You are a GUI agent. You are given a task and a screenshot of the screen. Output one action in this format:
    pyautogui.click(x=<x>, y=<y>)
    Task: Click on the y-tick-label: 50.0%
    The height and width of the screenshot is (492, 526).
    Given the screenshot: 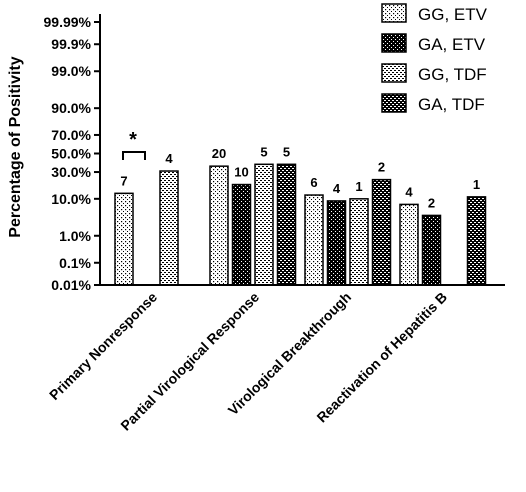 What is the action you would take?
    pyautogui.click(x=71, y=154)
    